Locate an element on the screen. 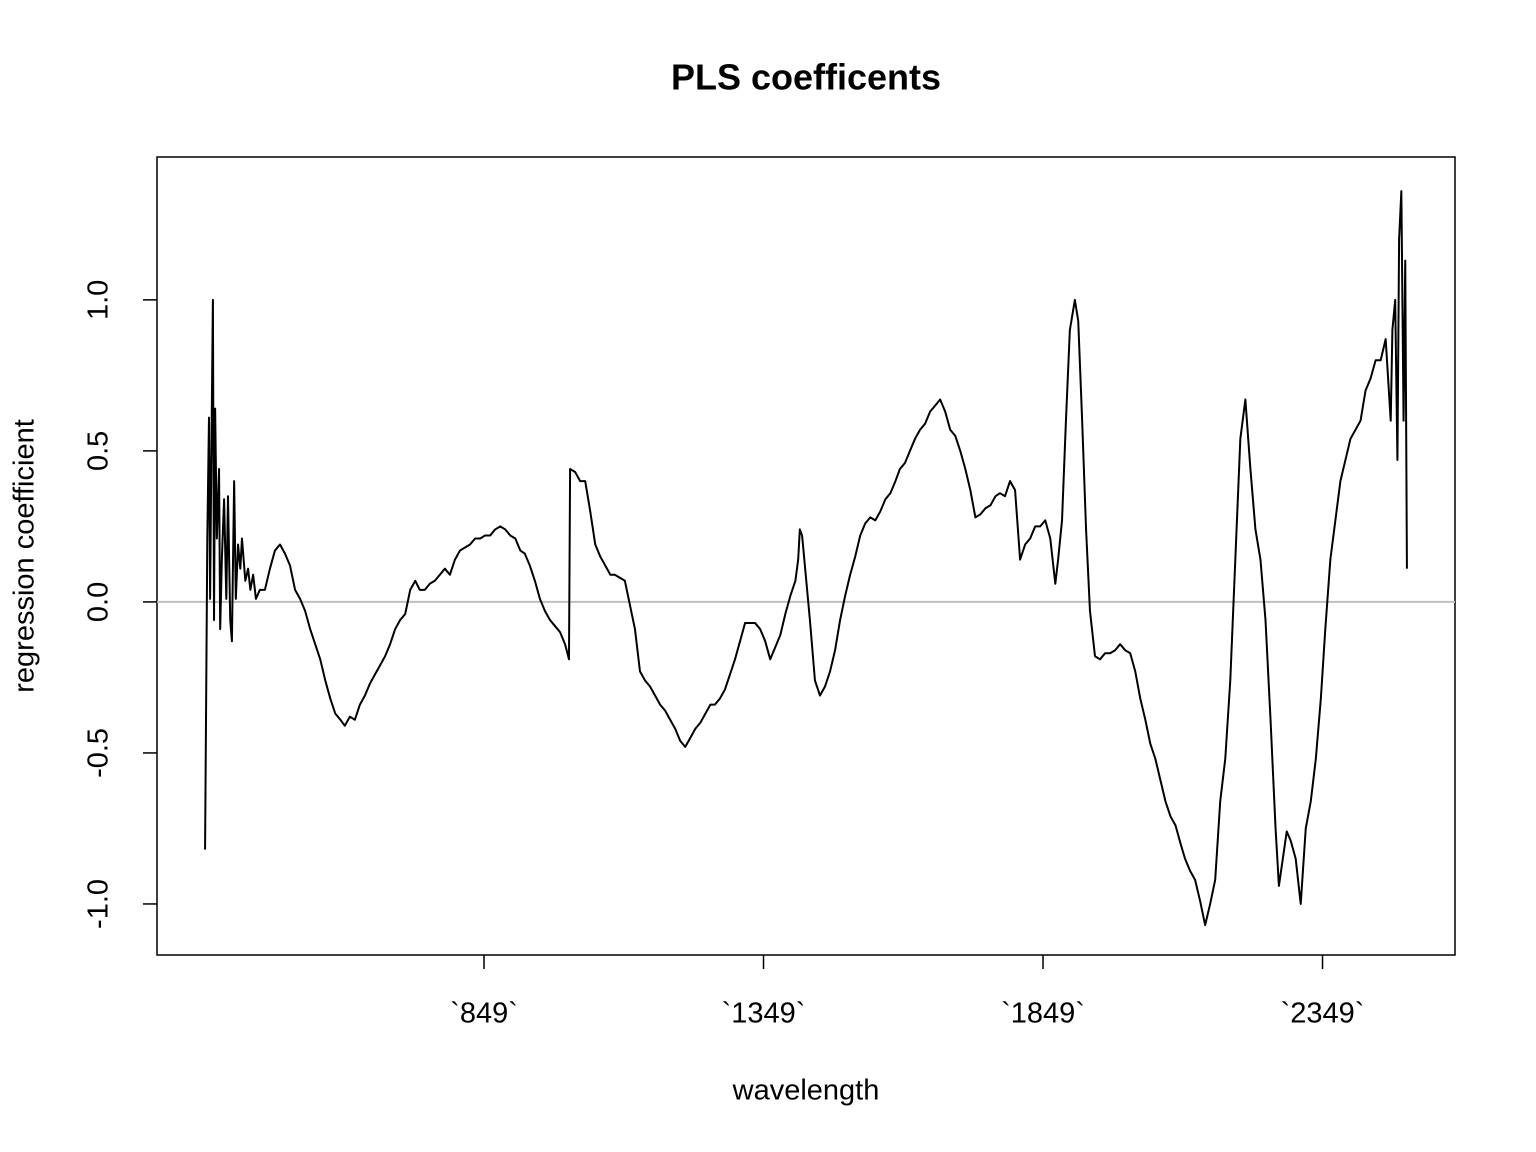 The width and height of the screenshot is (1536, 1152). y-tick-label: 0.5 is located at coordinates (99, 451).